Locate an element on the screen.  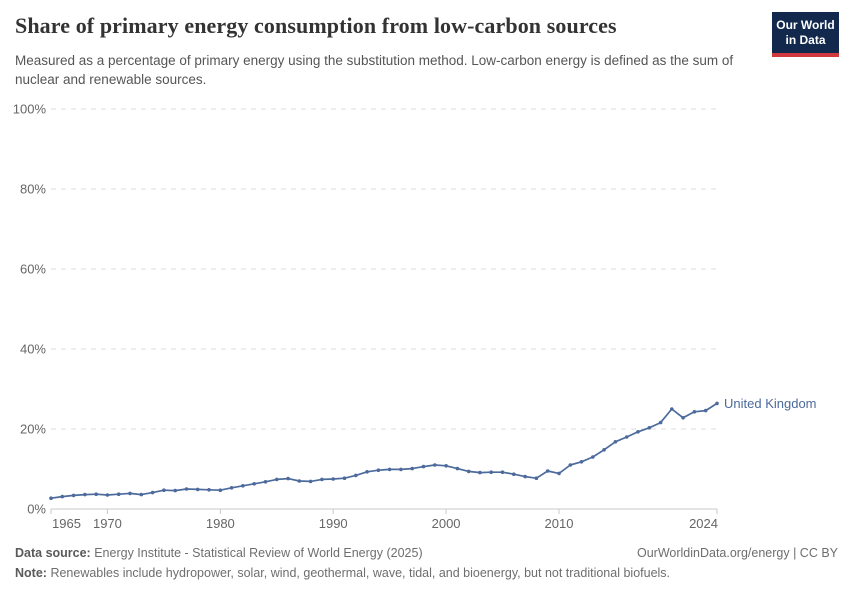
x-tick-label: 2000 is located at coordinates (446, 523).